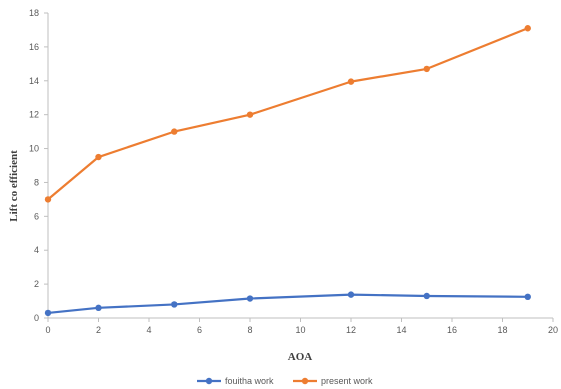  I want to click on legend-item: present work, so click(333, 381).